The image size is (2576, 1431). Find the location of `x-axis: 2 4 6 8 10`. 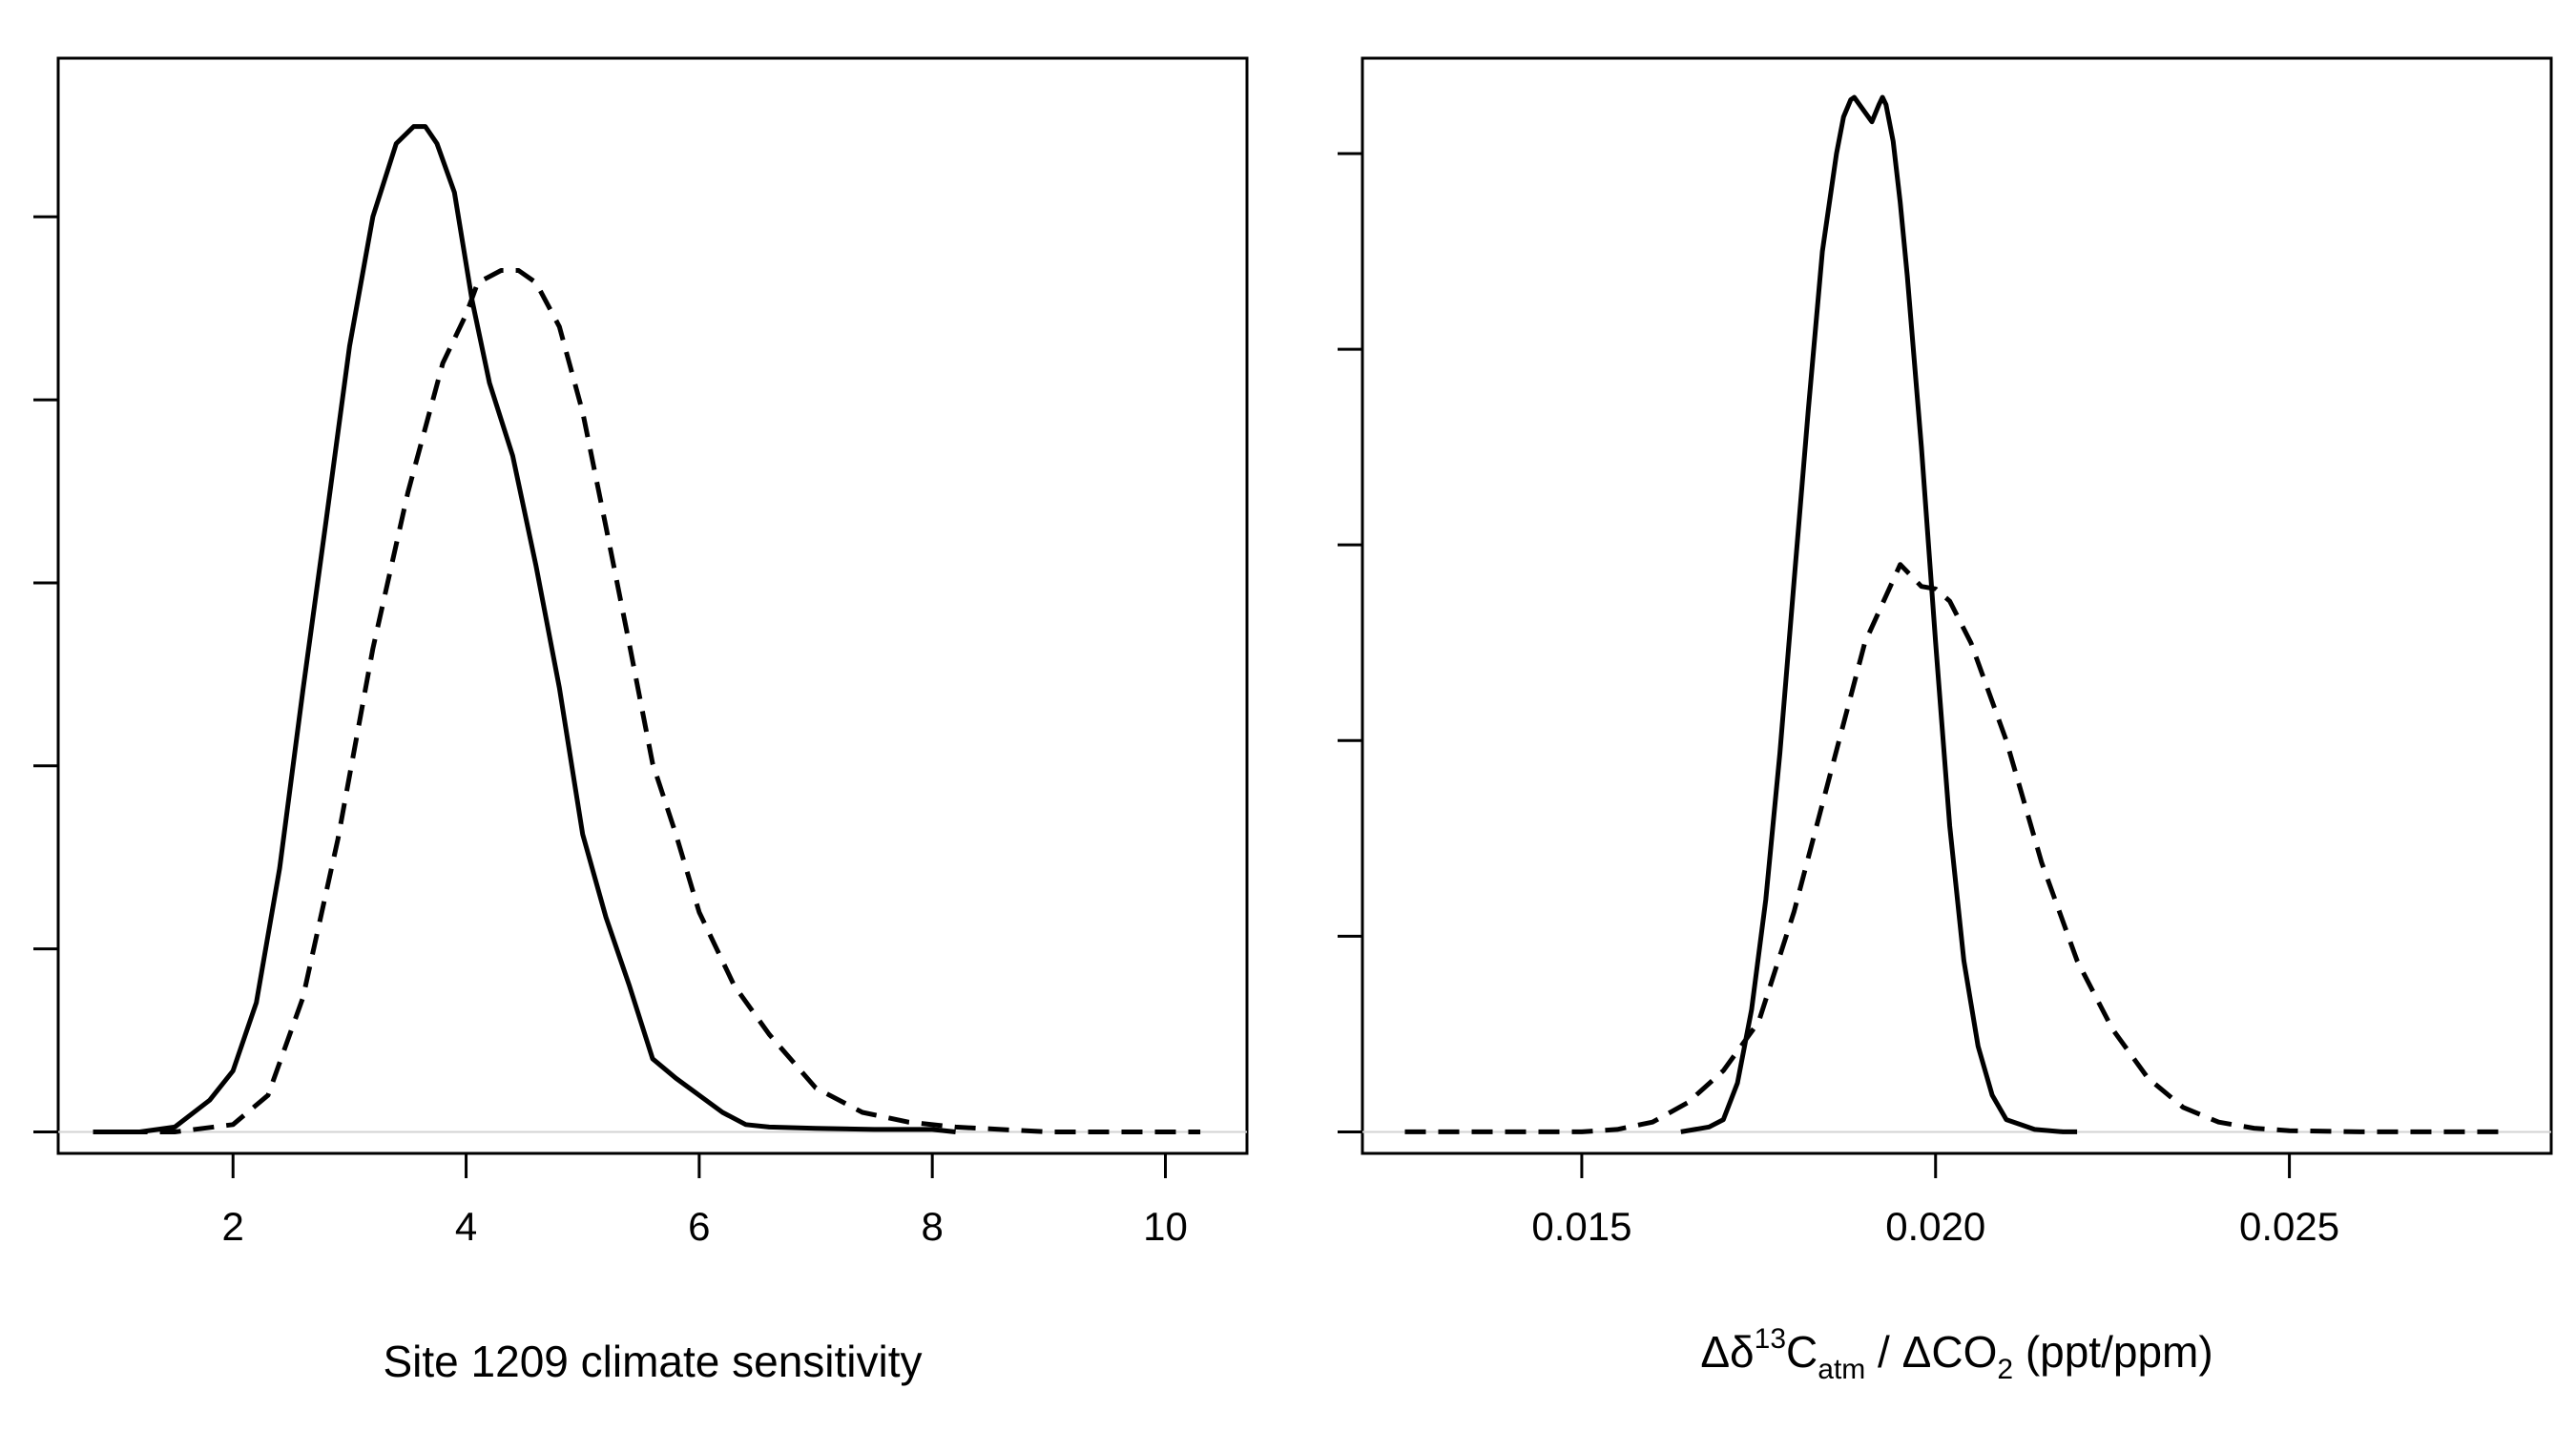

x-axis: 2 4 6 8 10 is located at coordinates (705, 1201).